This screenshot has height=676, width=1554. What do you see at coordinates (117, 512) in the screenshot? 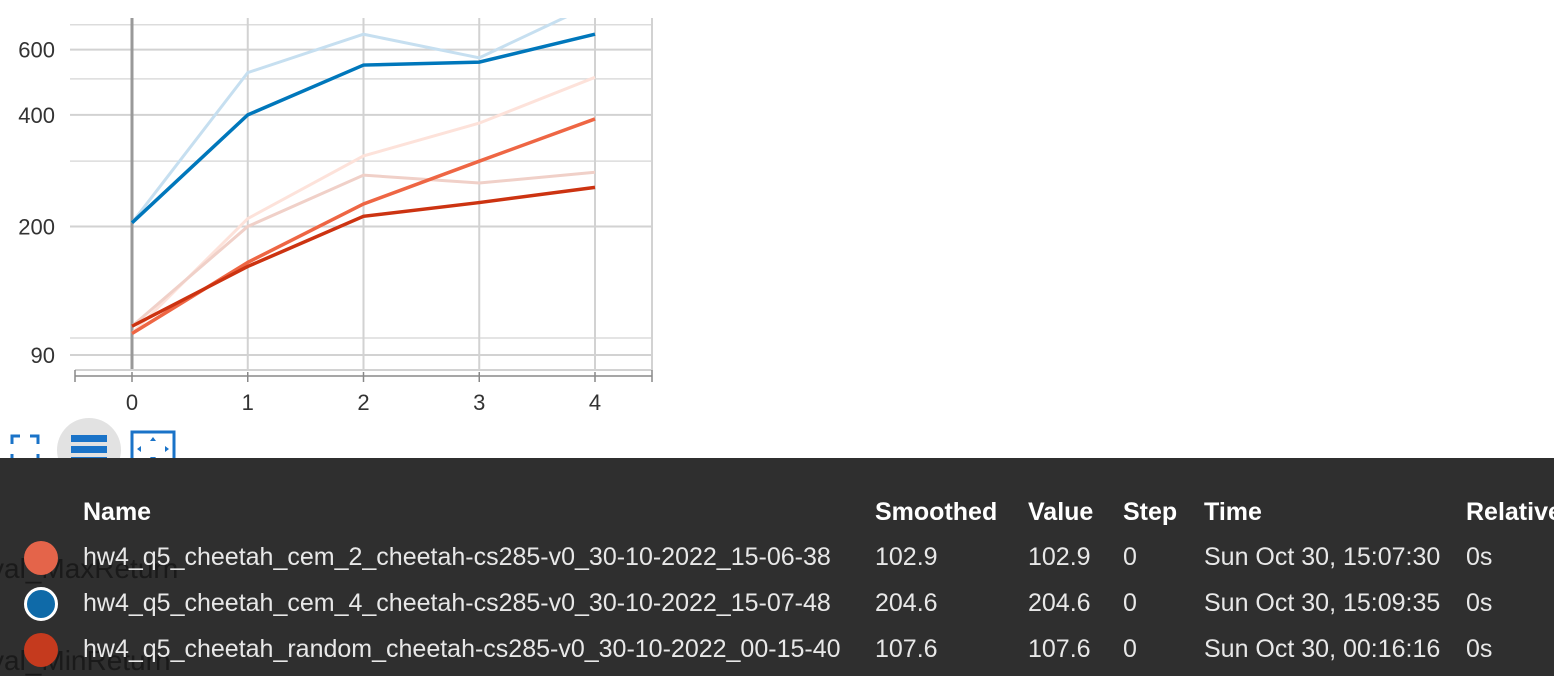
I see `column-header-name: Name` at bounding box center [117, 512].